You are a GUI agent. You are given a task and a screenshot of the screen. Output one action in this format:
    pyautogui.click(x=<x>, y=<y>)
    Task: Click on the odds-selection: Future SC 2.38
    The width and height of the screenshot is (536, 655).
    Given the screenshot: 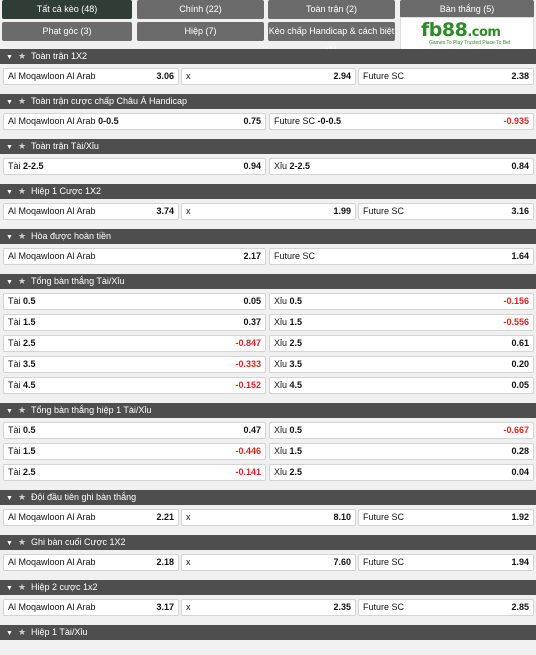 What is the action you would take?
    pyautogui.click(x=446, y=76)
    